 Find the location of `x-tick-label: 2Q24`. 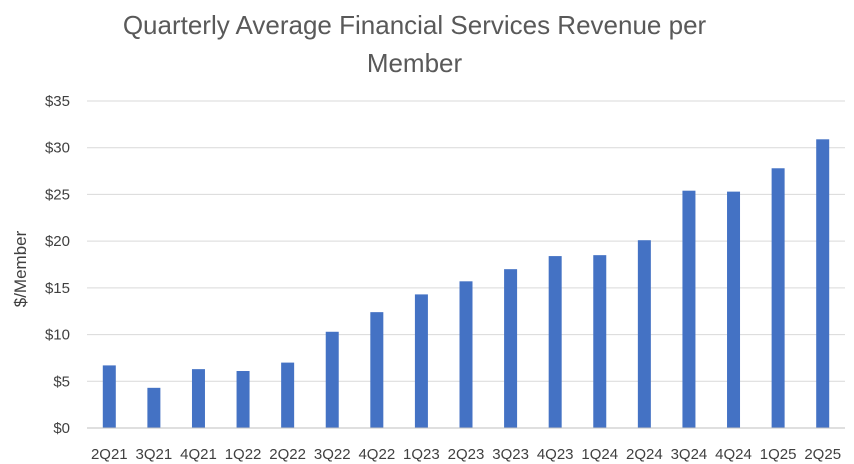

x-tick-label: 2Q24 is located at coordinates (644, 454).